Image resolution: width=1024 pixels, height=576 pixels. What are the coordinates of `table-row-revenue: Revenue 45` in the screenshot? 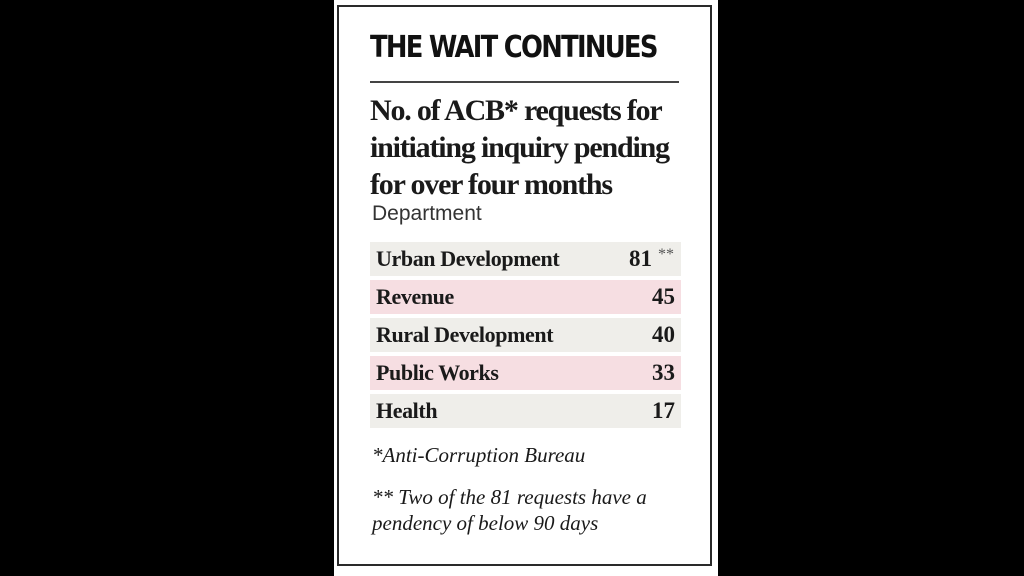 It's located at (525, 297).